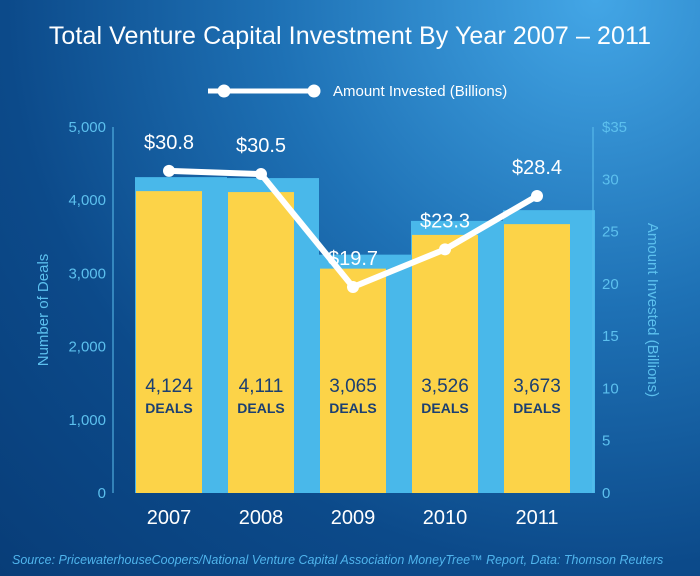 The width and height of the screenshot is (700, 576). I want to click on right-tick-label: 20, so click(610, 284).